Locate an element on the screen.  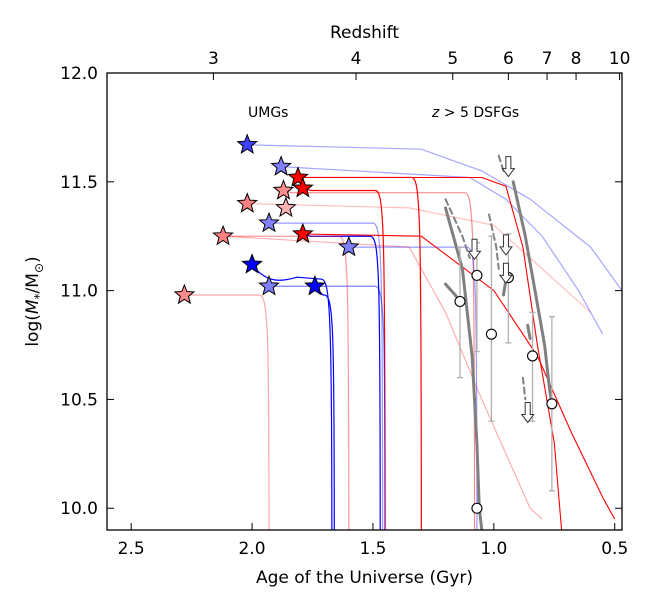
x-tick-label: 2.5 is located at coordinates (131, 549).